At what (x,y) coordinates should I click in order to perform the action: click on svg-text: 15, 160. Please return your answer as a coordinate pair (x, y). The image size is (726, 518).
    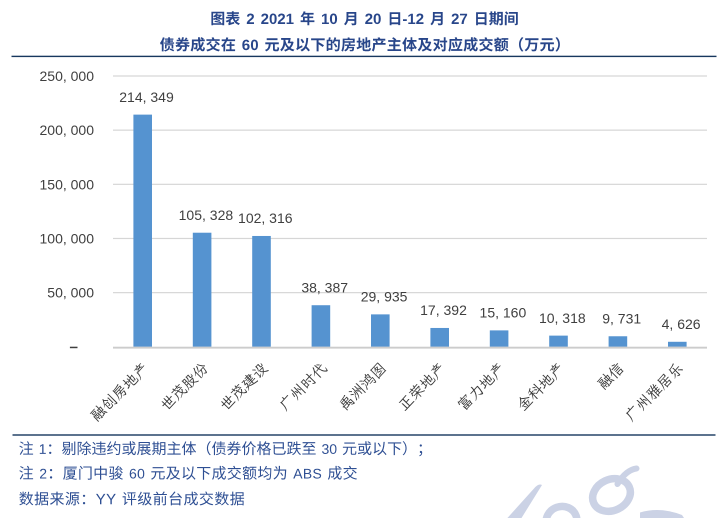
    Looking at the image, I should click on (503, 313).